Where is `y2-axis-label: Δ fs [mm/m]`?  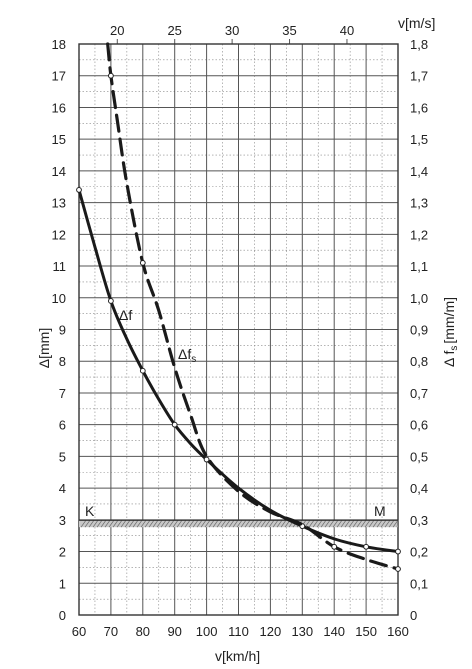
y2-axis-label: Δ fs [mm/m] is located at coordinates (450, 332).